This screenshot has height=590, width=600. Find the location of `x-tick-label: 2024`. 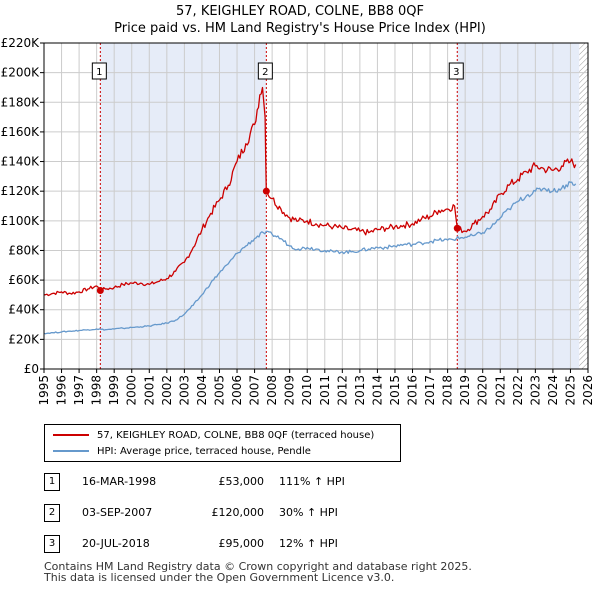

x-tick-label: 2024 is located at coordinates (553, 390).